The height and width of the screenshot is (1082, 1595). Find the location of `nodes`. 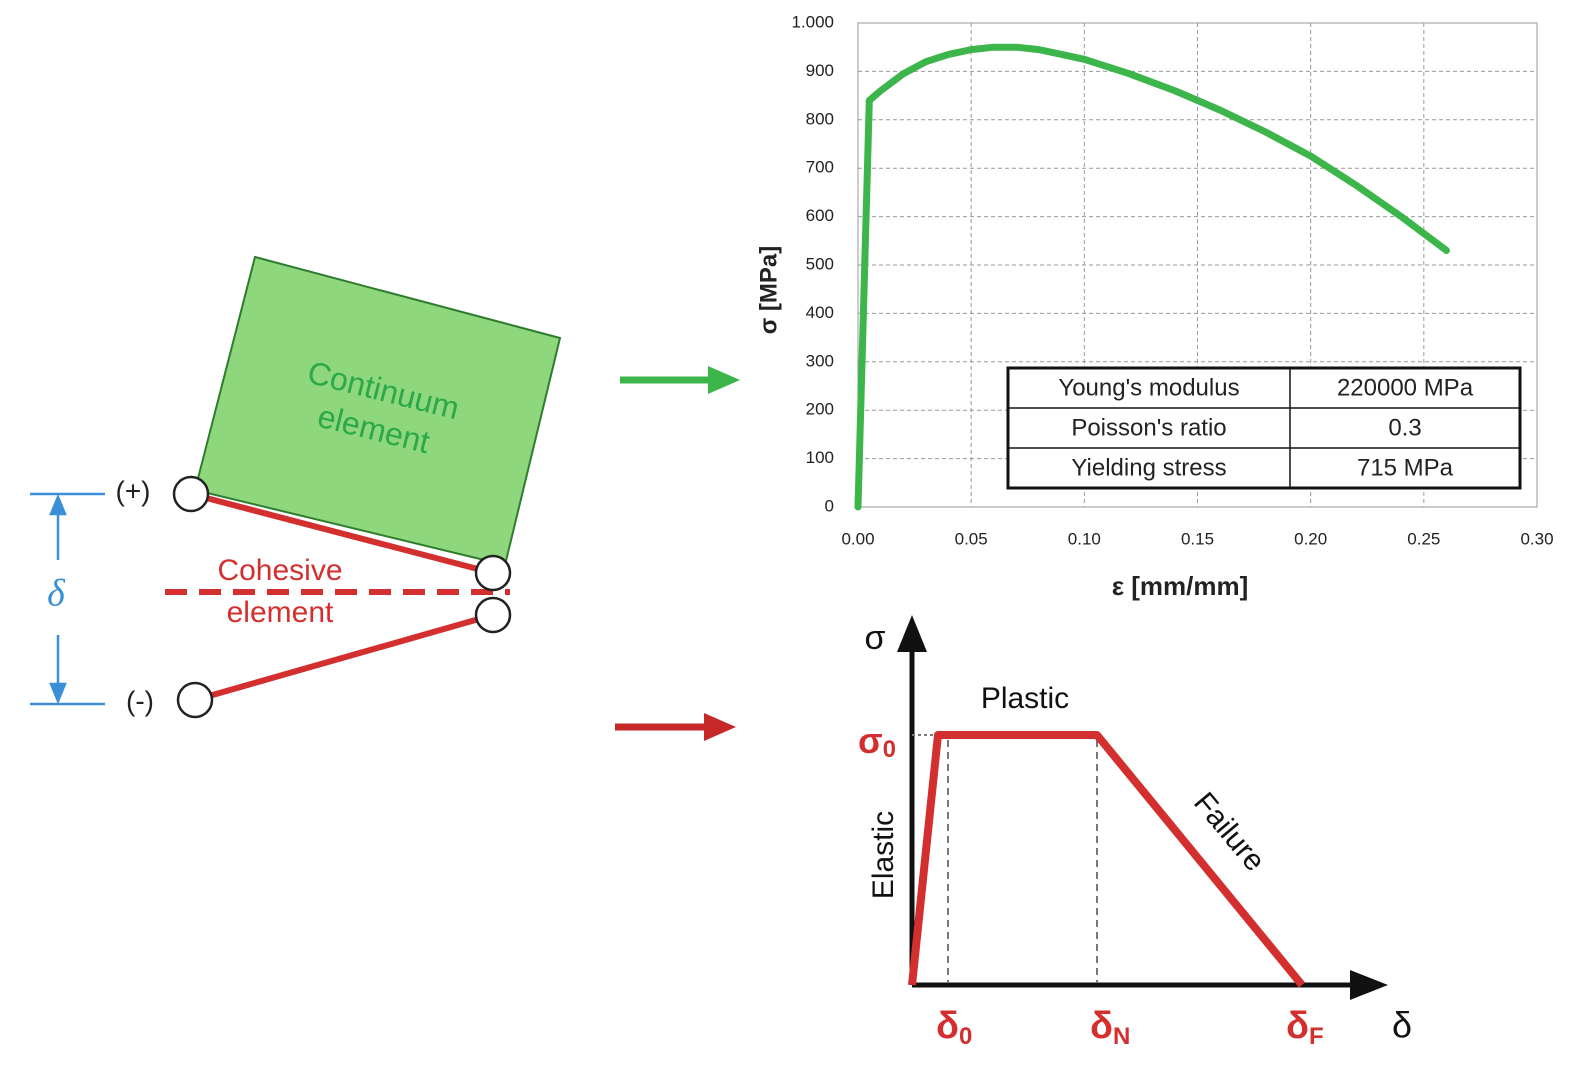

nodes is located at coordinates (342, 597).